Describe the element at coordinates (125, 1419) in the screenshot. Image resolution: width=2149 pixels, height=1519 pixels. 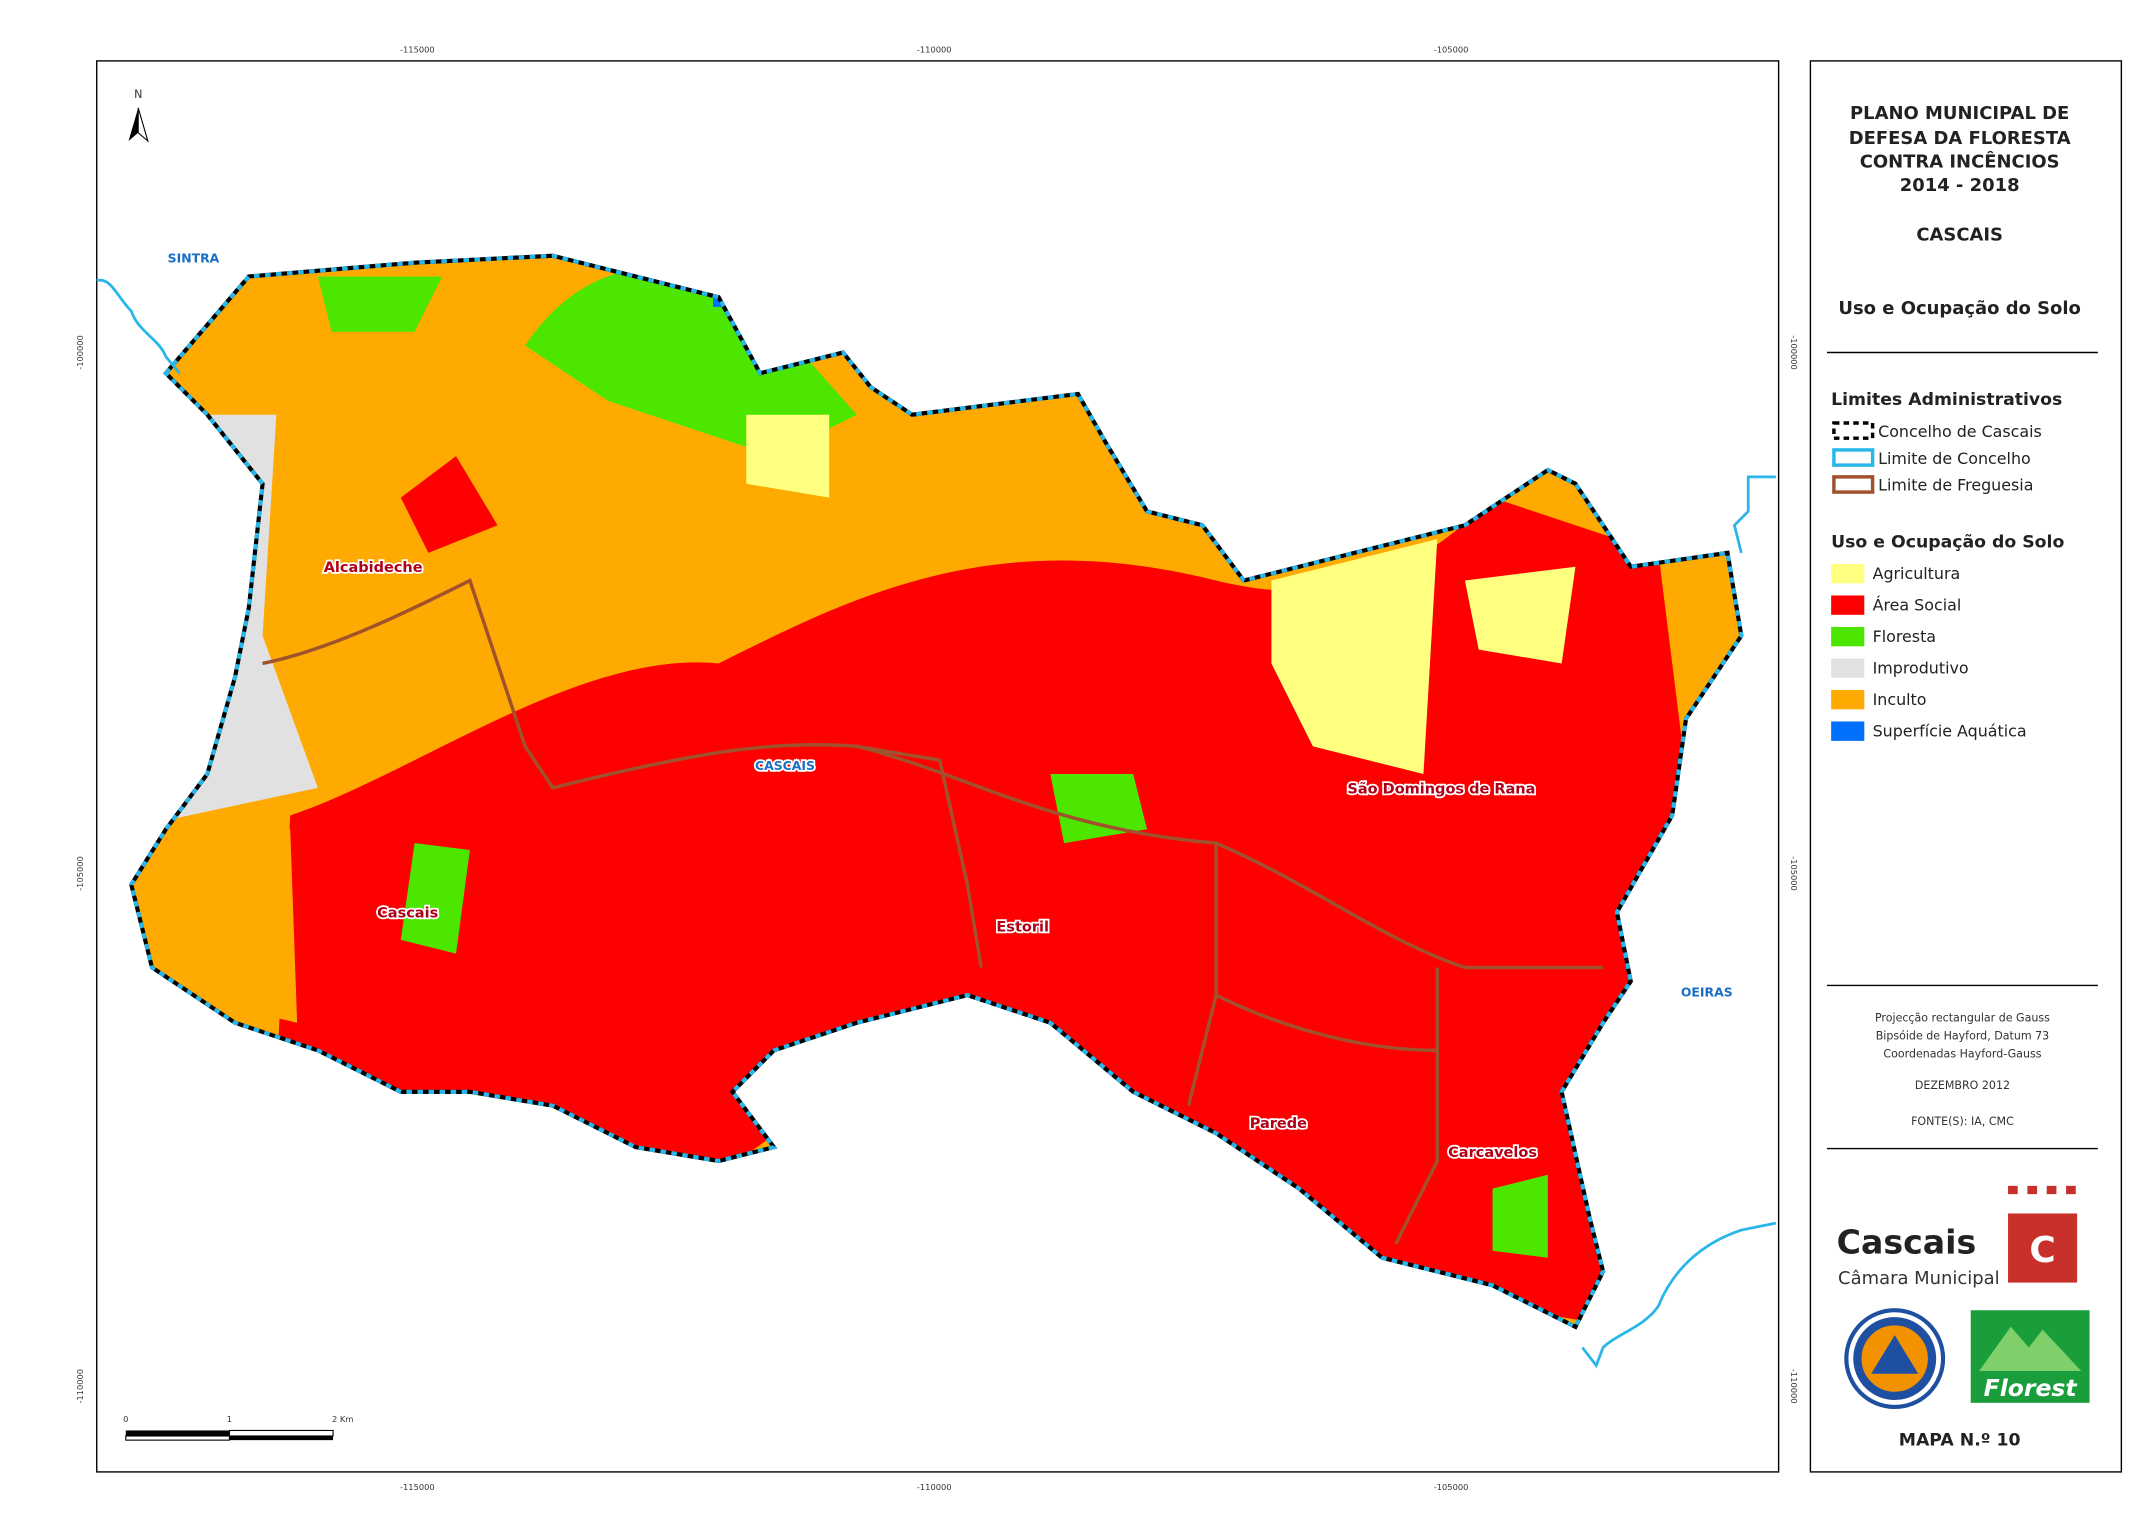
I see `scale-label: 0` at that location.